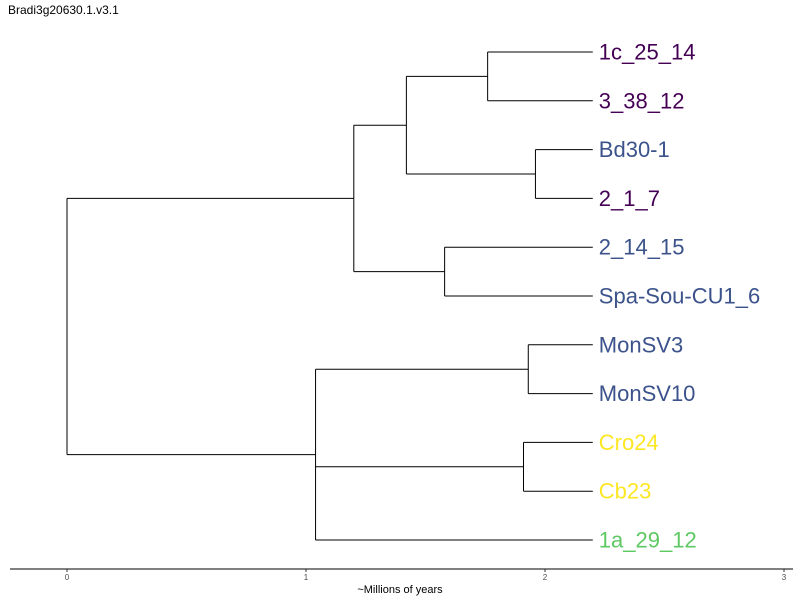  I want to click on tip-label: Spa-Sou-CU1_6, so click(679, 296).